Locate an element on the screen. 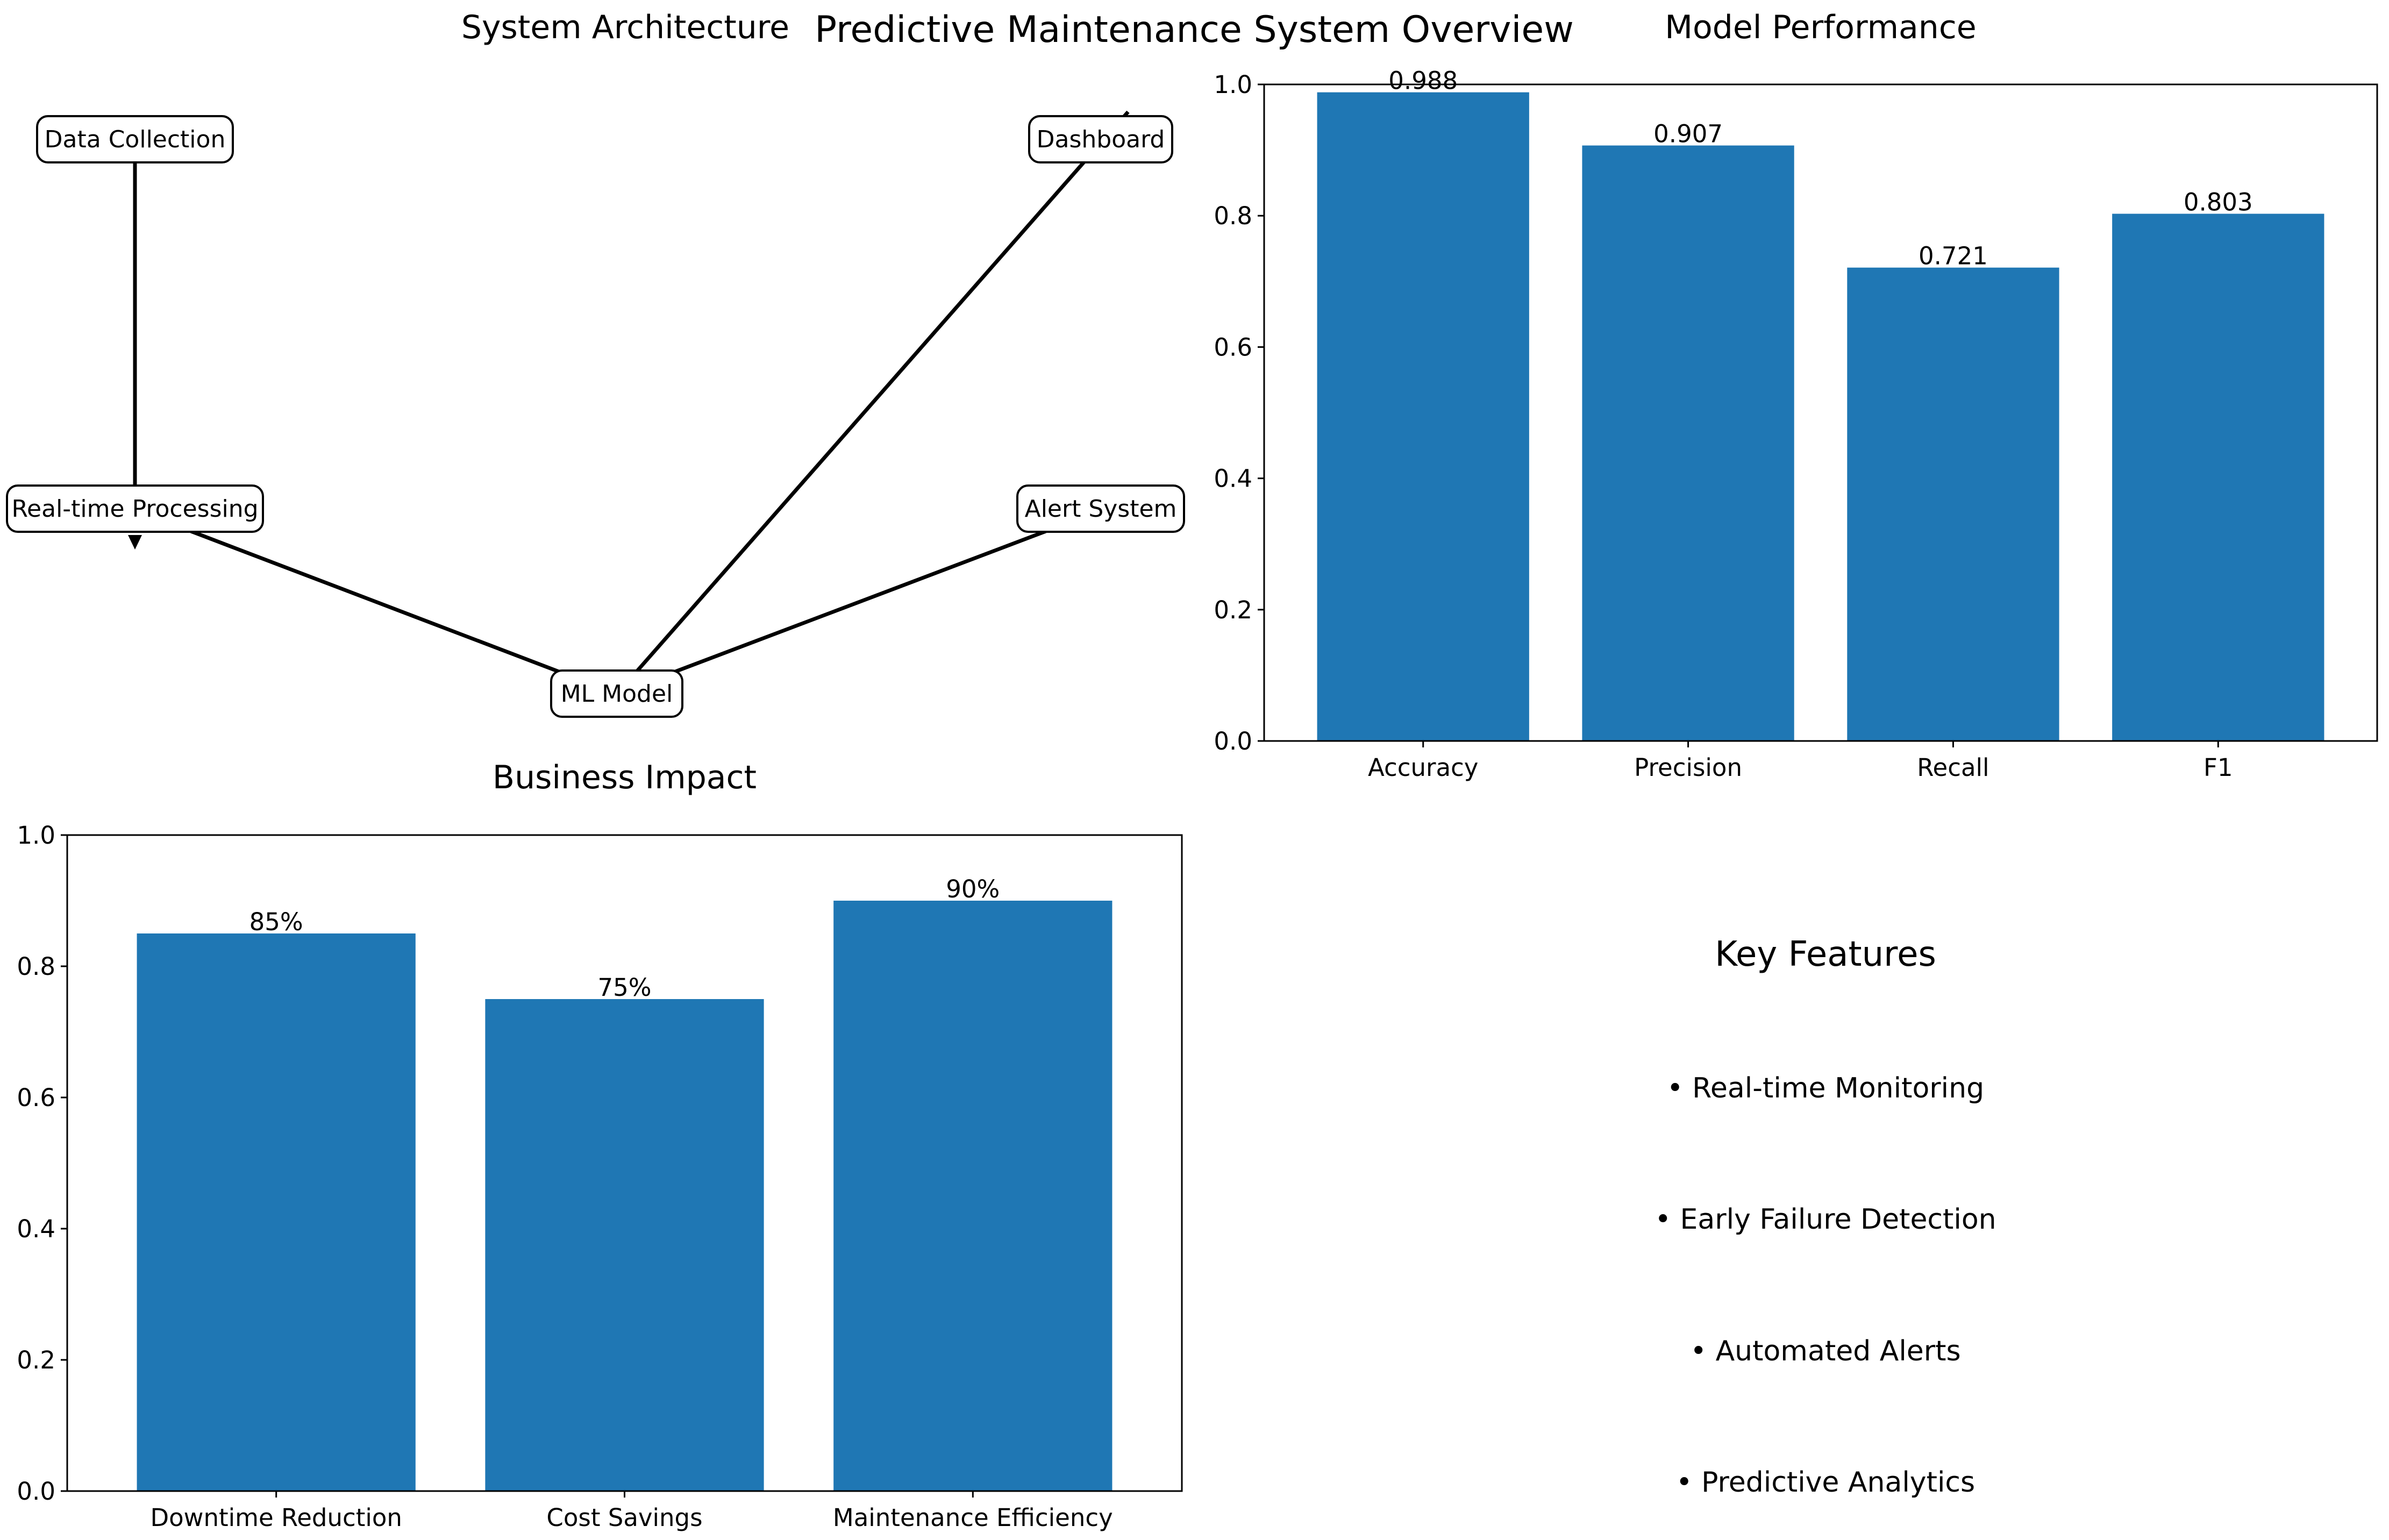  feature-item: • Automated Alerts is located at coordinates (1825, 1351).